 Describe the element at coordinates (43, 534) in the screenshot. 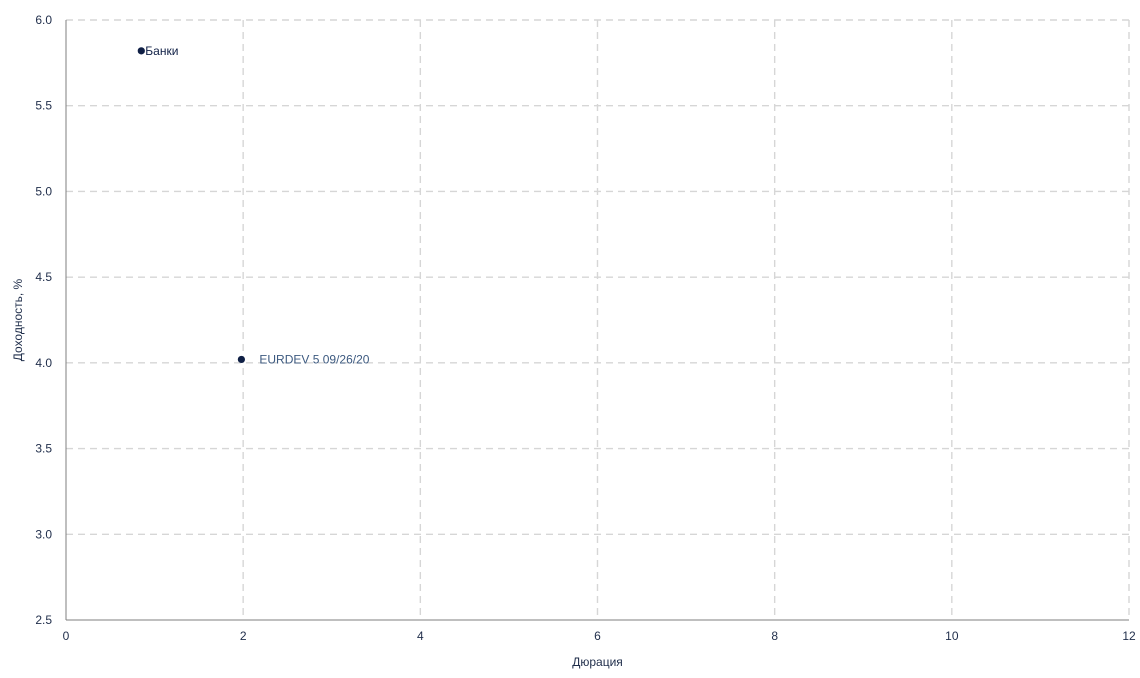

I see `y-tick-label: 3.0` at that location.